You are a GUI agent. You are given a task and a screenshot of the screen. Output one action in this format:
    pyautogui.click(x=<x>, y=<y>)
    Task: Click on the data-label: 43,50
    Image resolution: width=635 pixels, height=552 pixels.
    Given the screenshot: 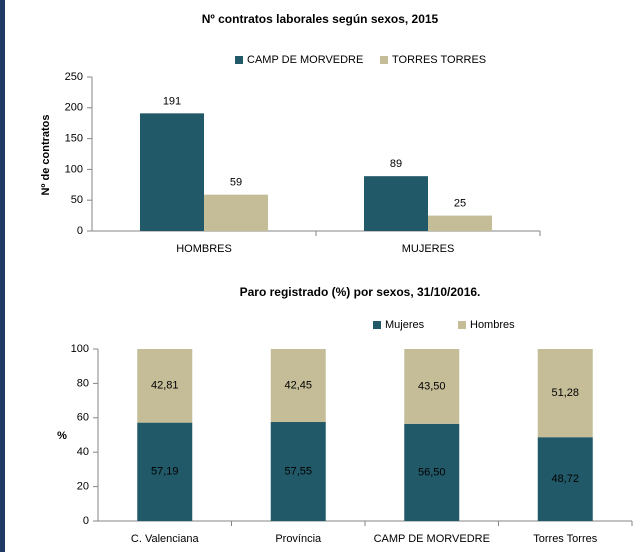 What is the action you would take?
    pyautogui.click(x=432, y=386)
    